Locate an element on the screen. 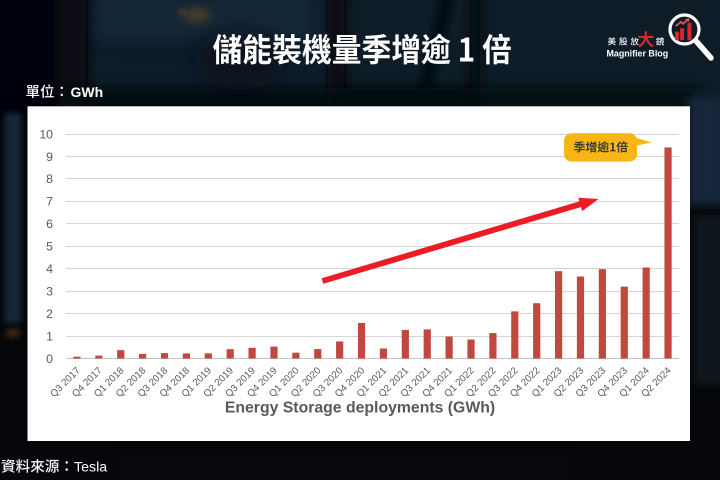  svg-text: 4 is located at coordinates (49, 269).